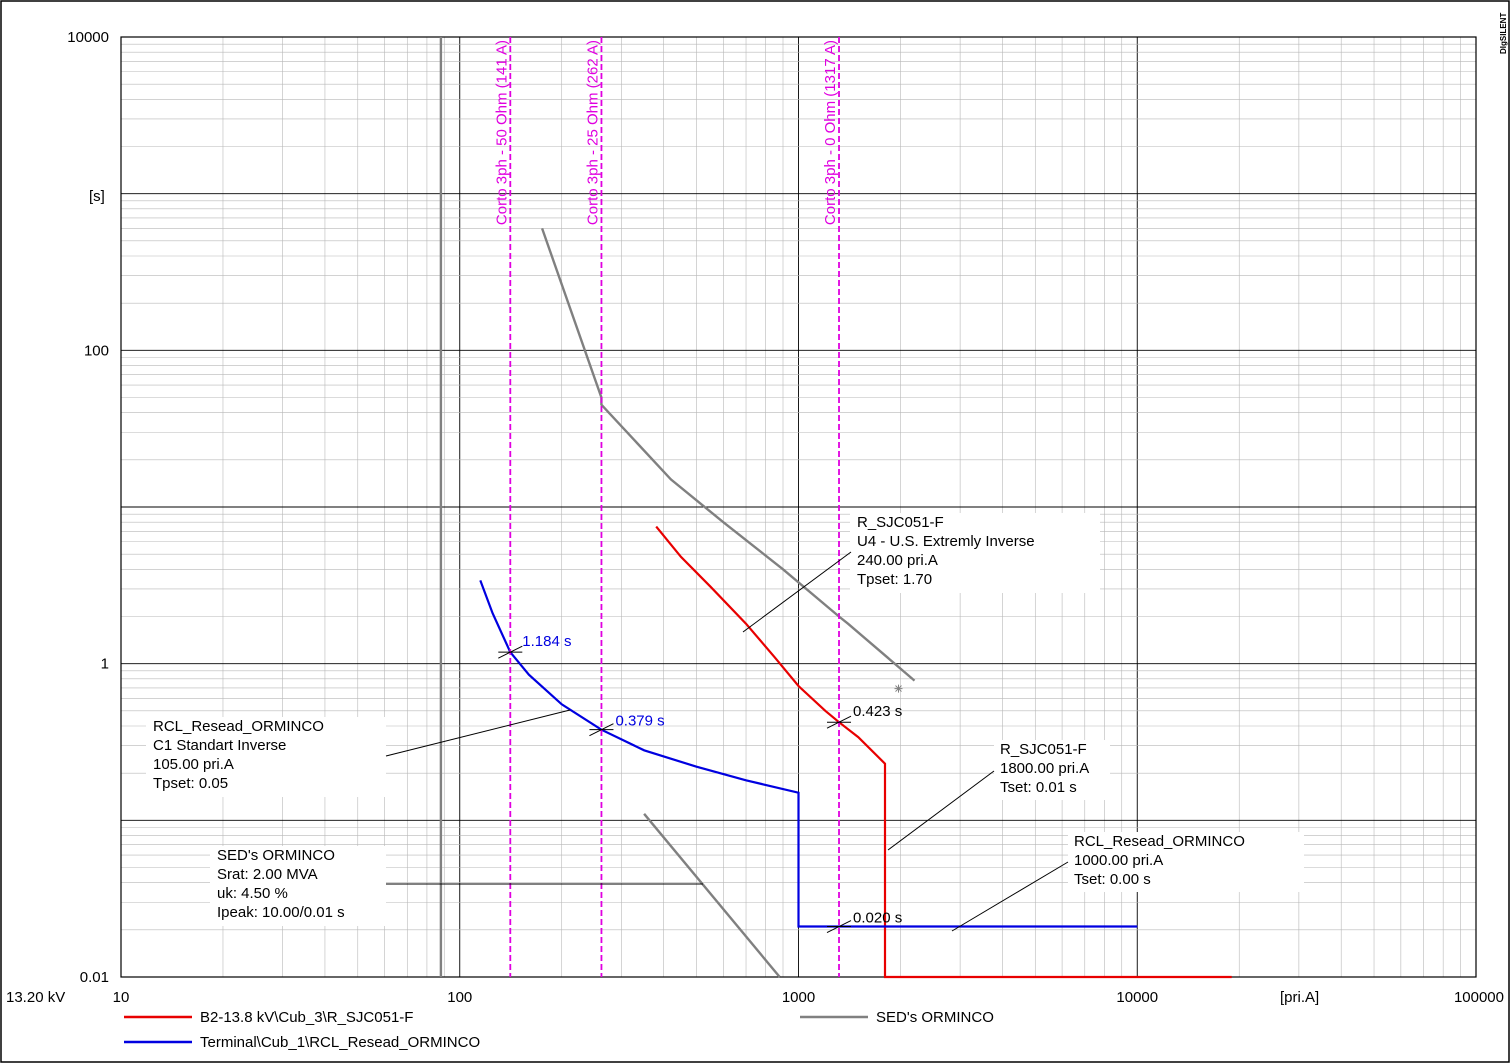 Image resolution: width=1510 pixels, height=1063 pixels. I want to click on point-value-label: 0.020 s, so click(877, 918).